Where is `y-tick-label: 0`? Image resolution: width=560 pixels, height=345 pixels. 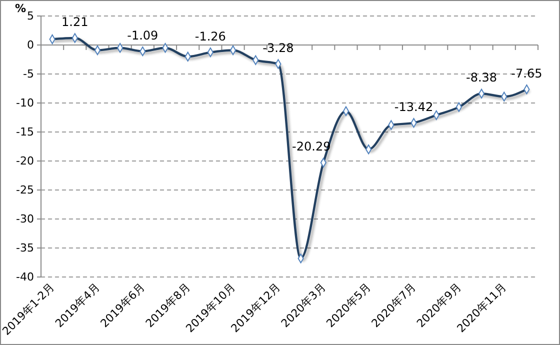
y-tick-label: 0 is located at coordinates (30, 45).